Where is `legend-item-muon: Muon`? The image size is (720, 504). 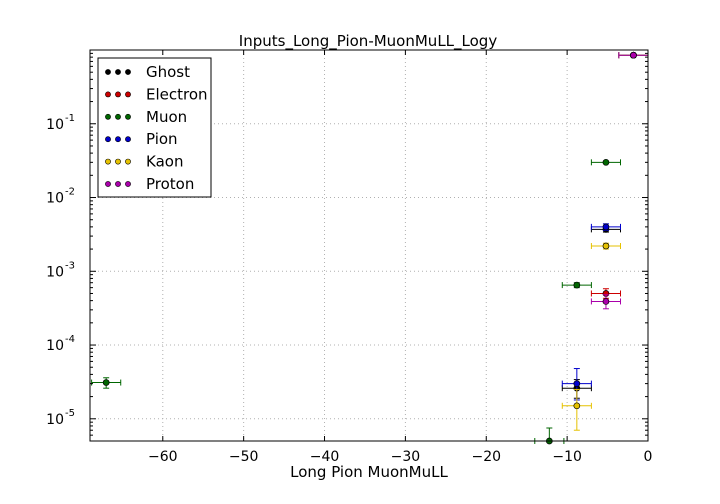 legend-item-muon: Muon is located at coordinates (146, 117).